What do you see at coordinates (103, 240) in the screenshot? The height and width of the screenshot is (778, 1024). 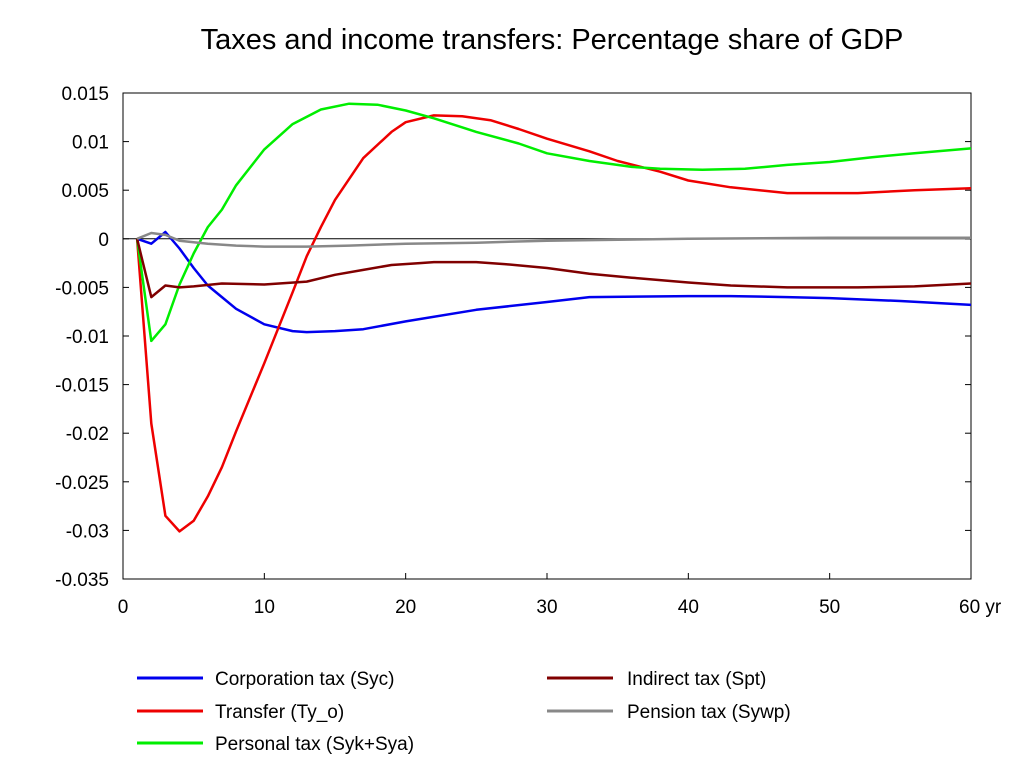 I see `y-tick-label: 0` at bounding box center [103, 240].